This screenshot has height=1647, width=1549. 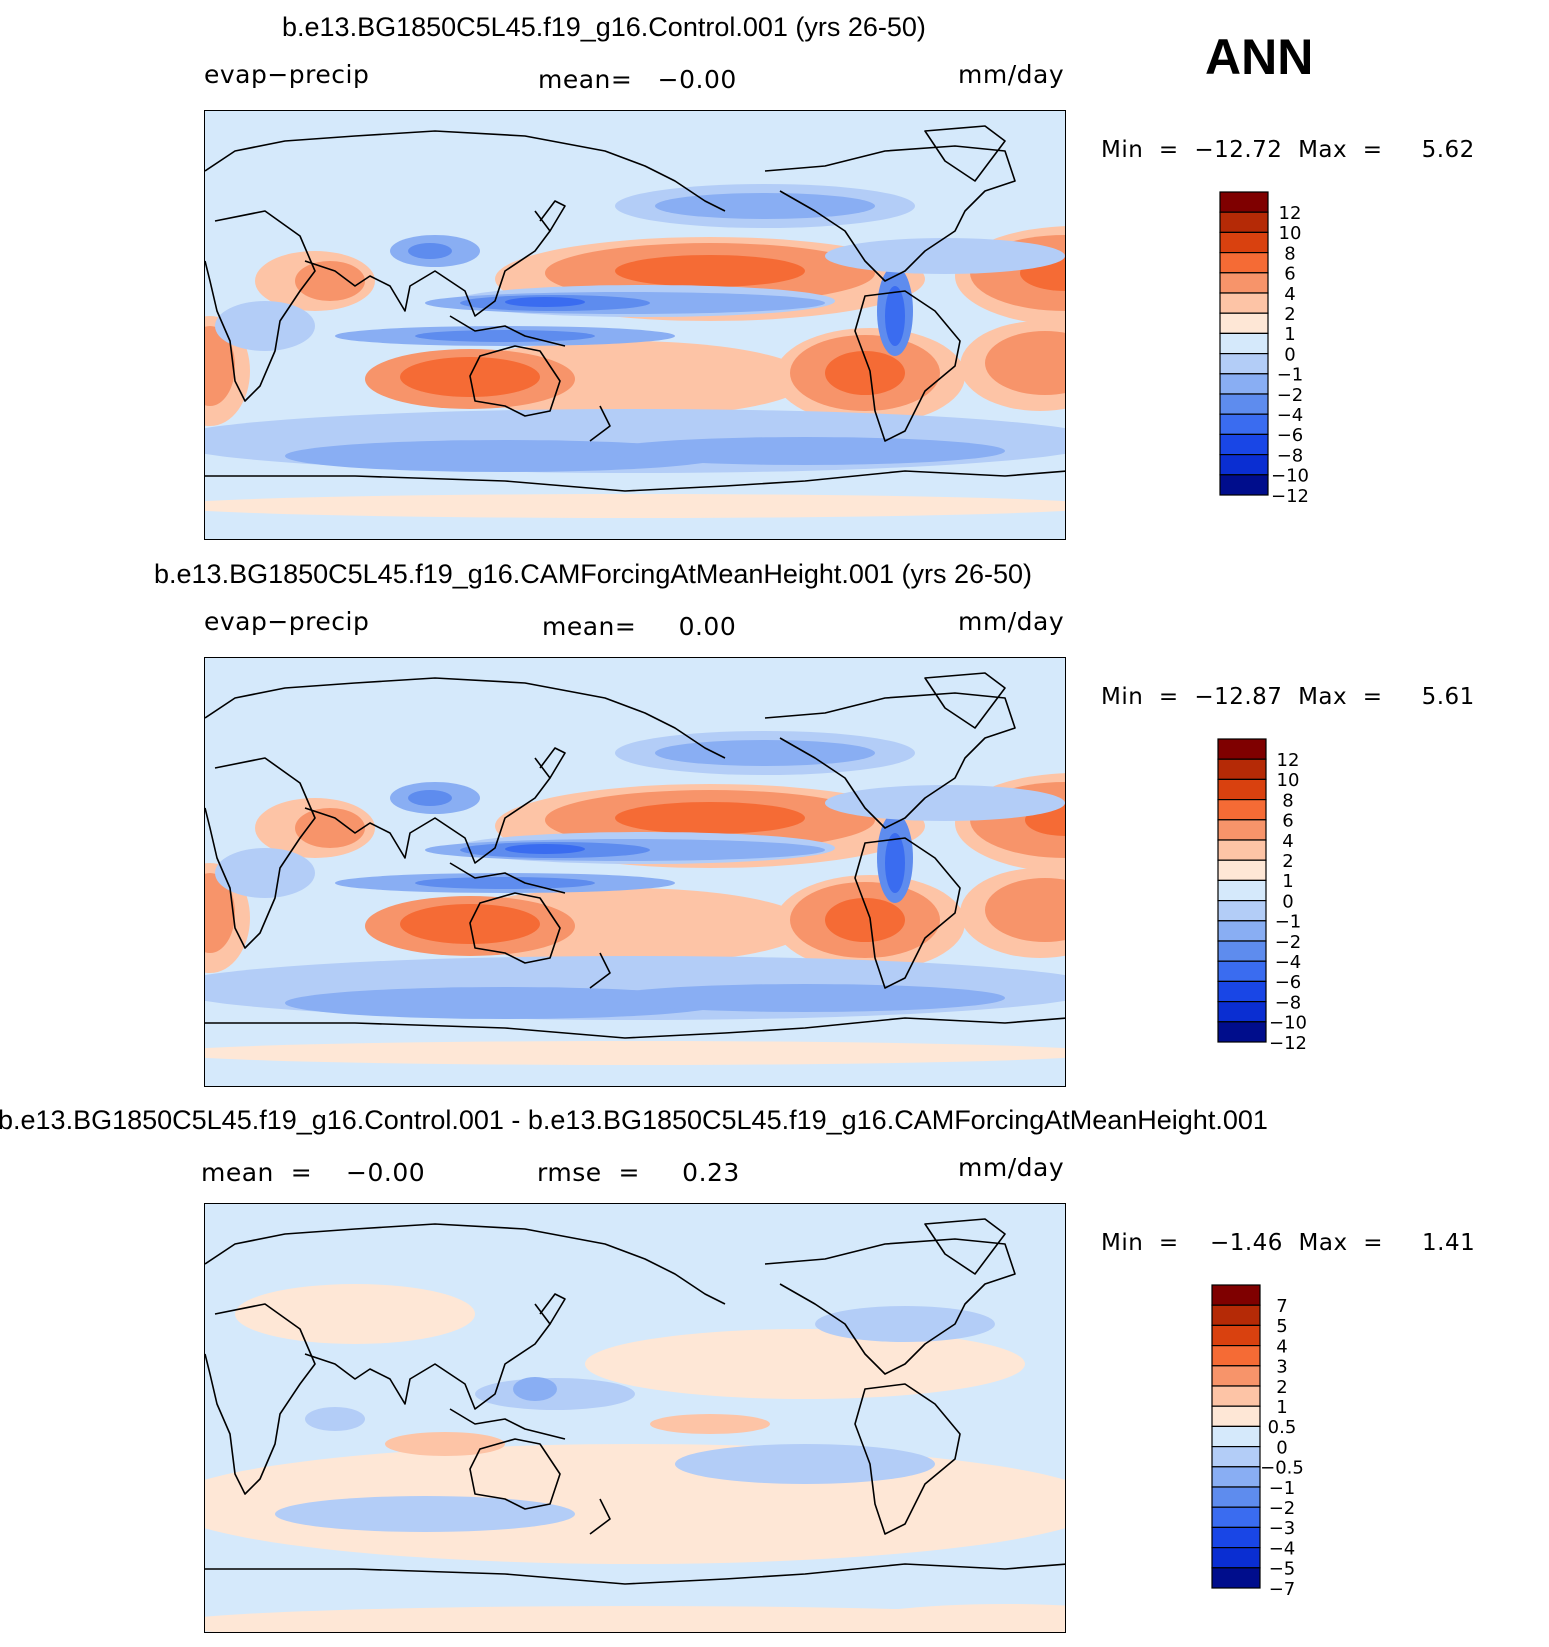 What do you see at coordinates (1281, 1326) in the screenshot?
I see `colorbar-label: 5` at bounding box center [1281, 1326].